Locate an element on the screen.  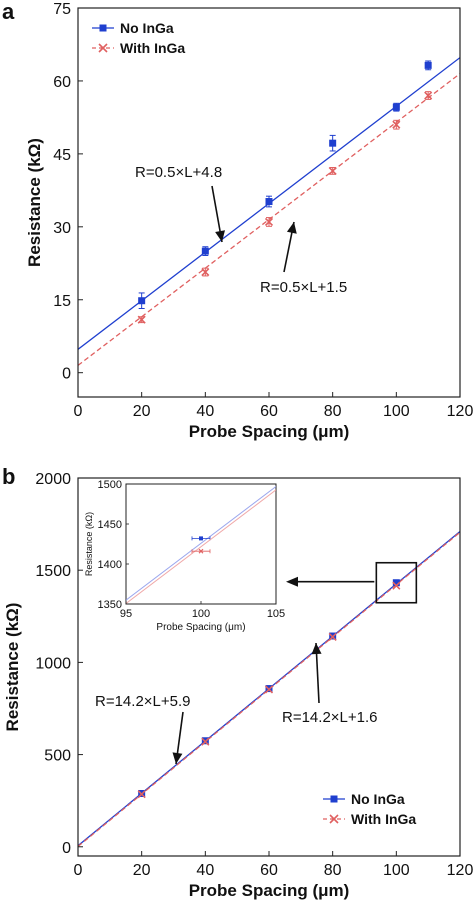
y-tick-label: 30 is located at coordinates (62, 228).